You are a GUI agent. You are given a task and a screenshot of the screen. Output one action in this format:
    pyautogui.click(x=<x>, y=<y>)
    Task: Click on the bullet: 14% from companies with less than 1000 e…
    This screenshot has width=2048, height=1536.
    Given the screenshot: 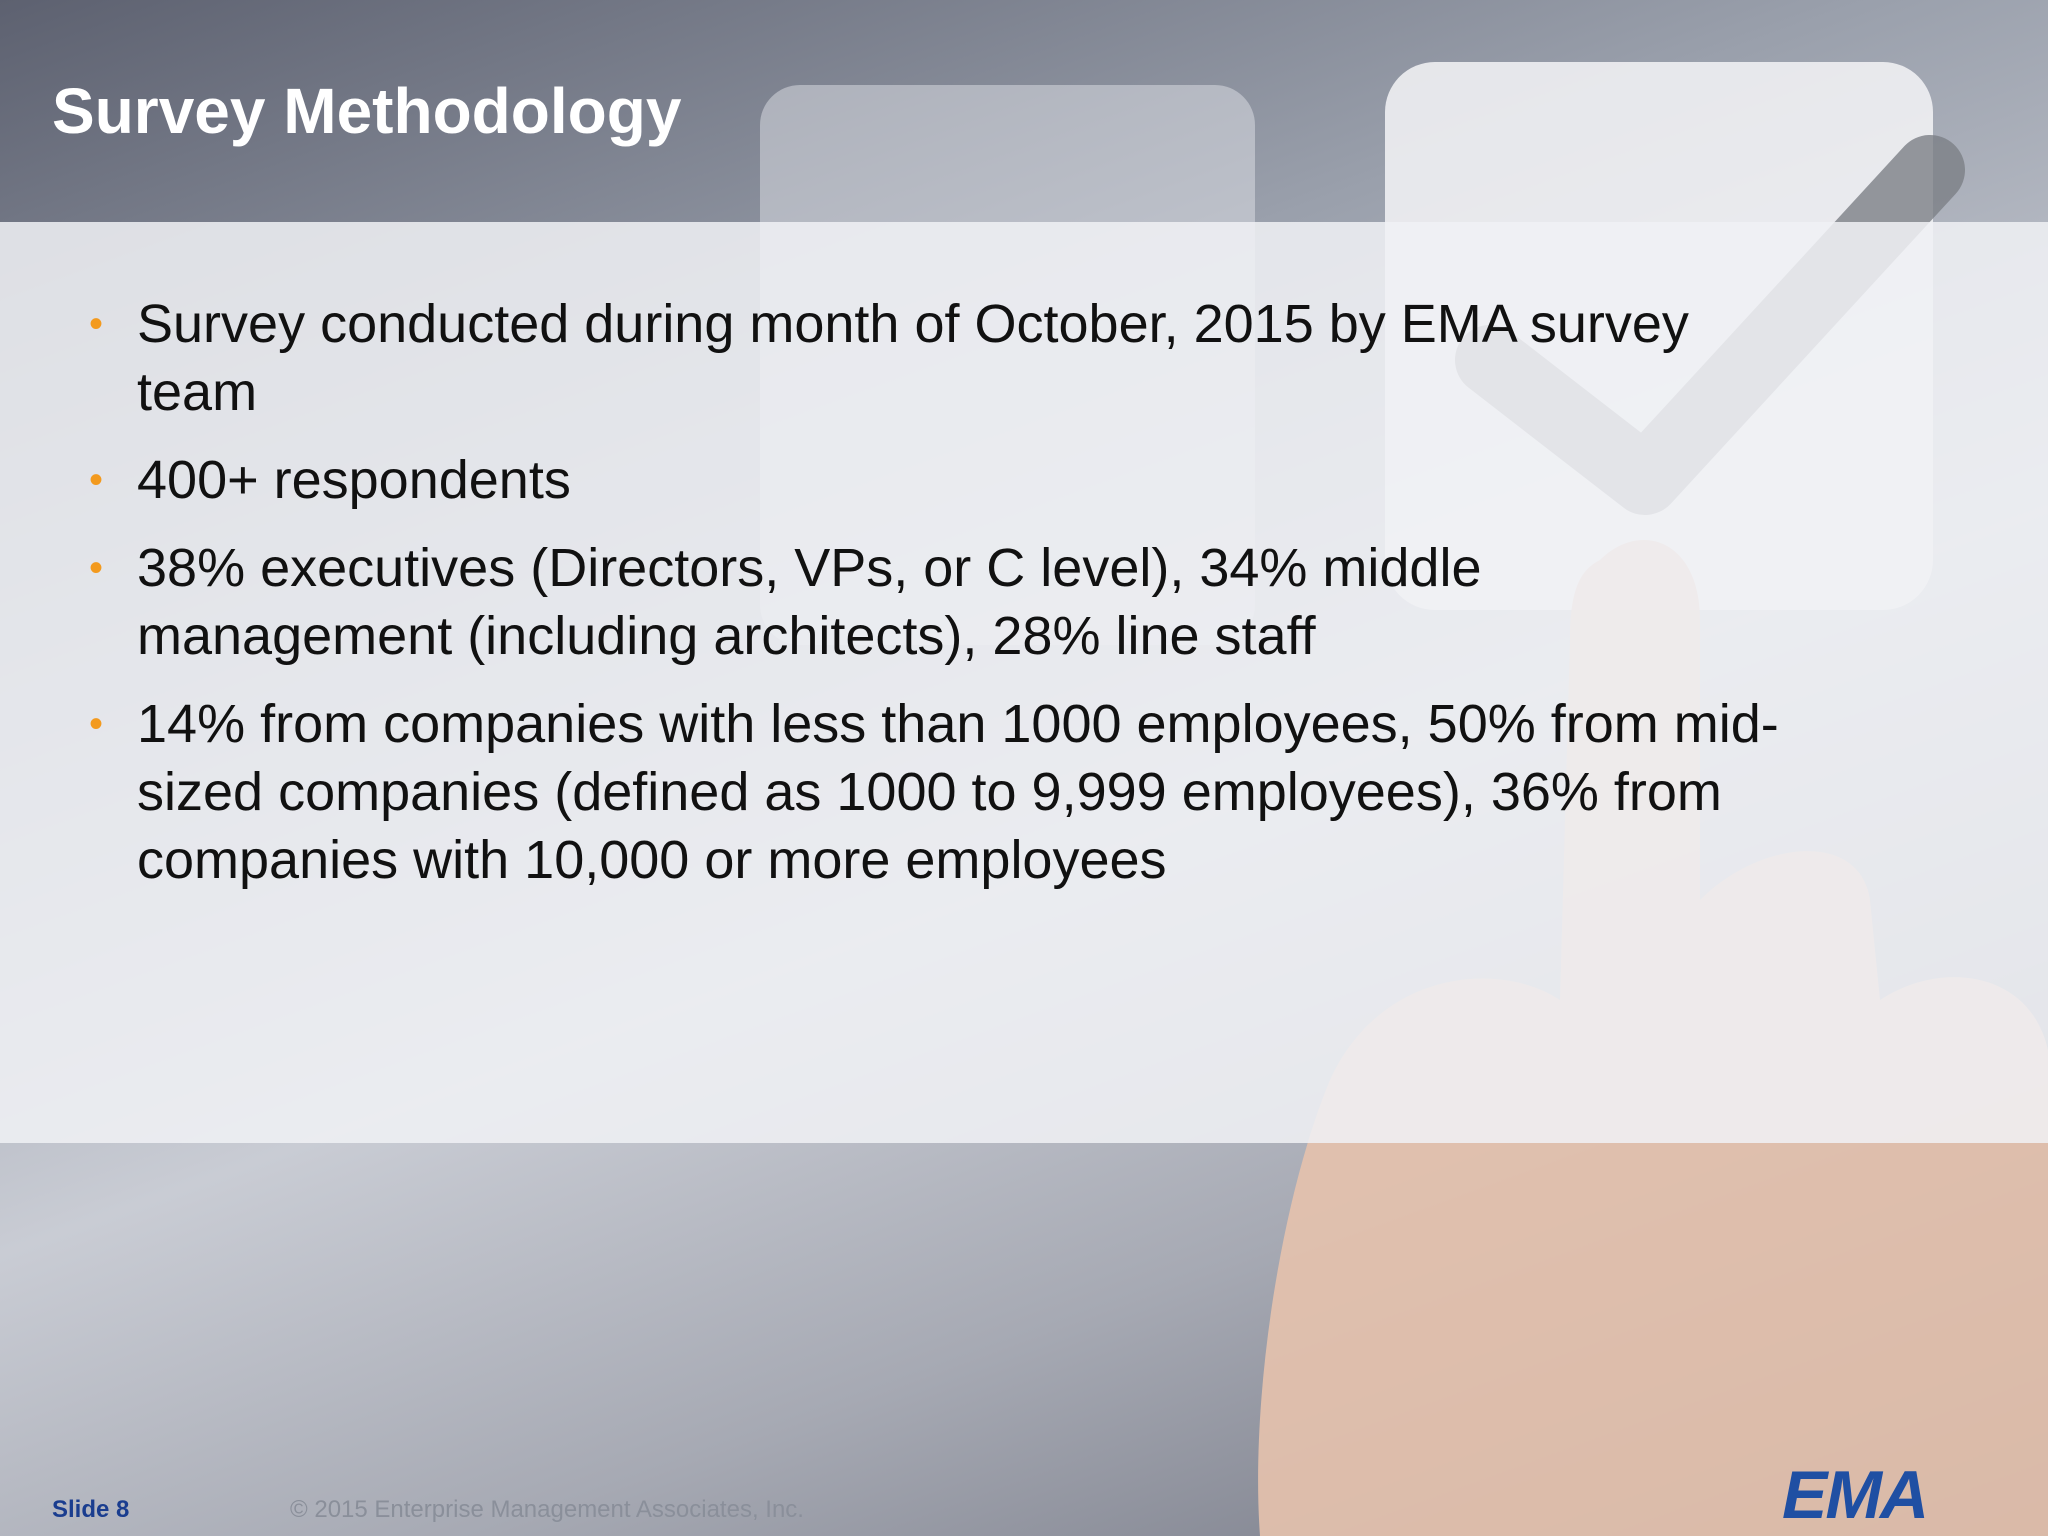 What is the action you would take?
    pyautogui.click(x=948, y=792)
    